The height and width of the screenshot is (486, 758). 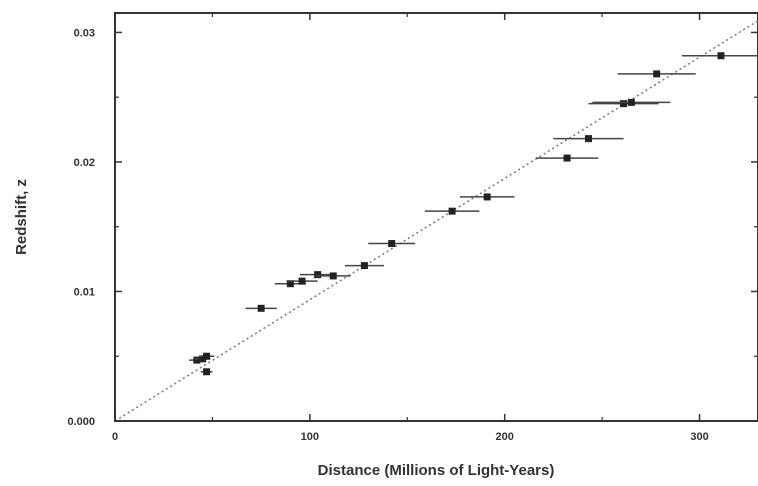 What do you see at coordinates (115, 437) in the screenshot?
I see `x-tick-label: 0` at bounding box center [115, 437].